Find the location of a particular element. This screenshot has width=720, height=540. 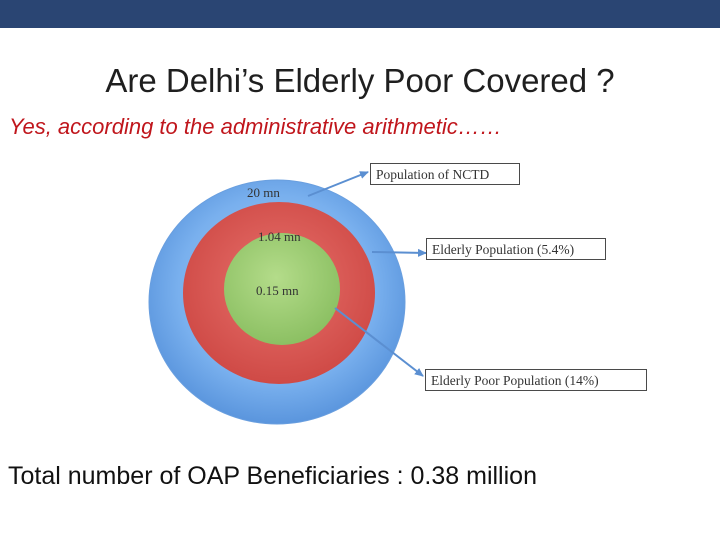

header-bar is located at coordinates (360, 14).